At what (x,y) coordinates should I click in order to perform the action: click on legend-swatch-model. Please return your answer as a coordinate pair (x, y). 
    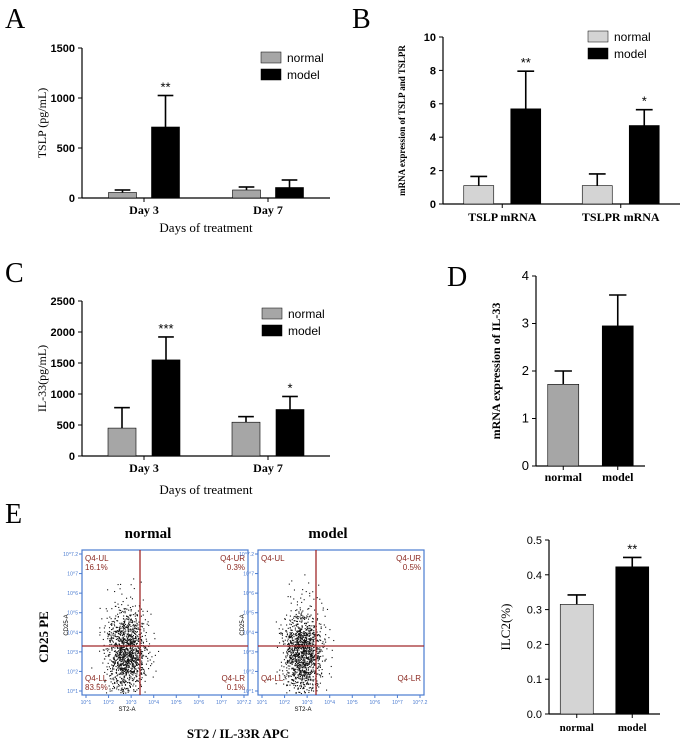
    Looking at the image, I should click on (272, 330).